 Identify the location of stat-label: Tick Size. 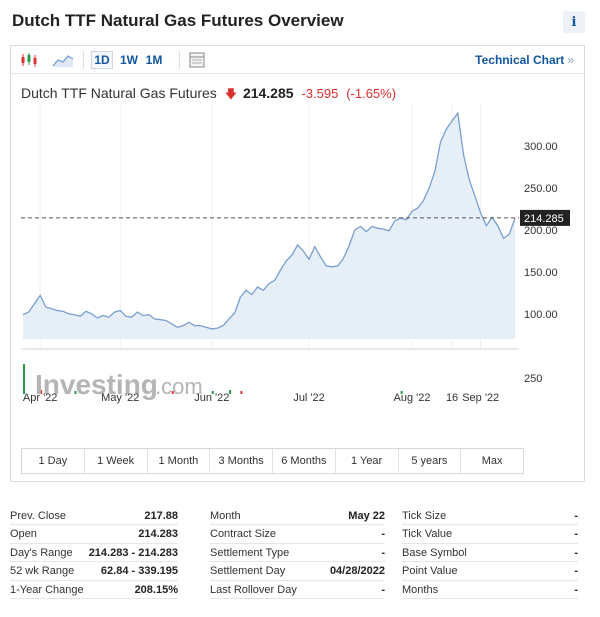
(424, 515).